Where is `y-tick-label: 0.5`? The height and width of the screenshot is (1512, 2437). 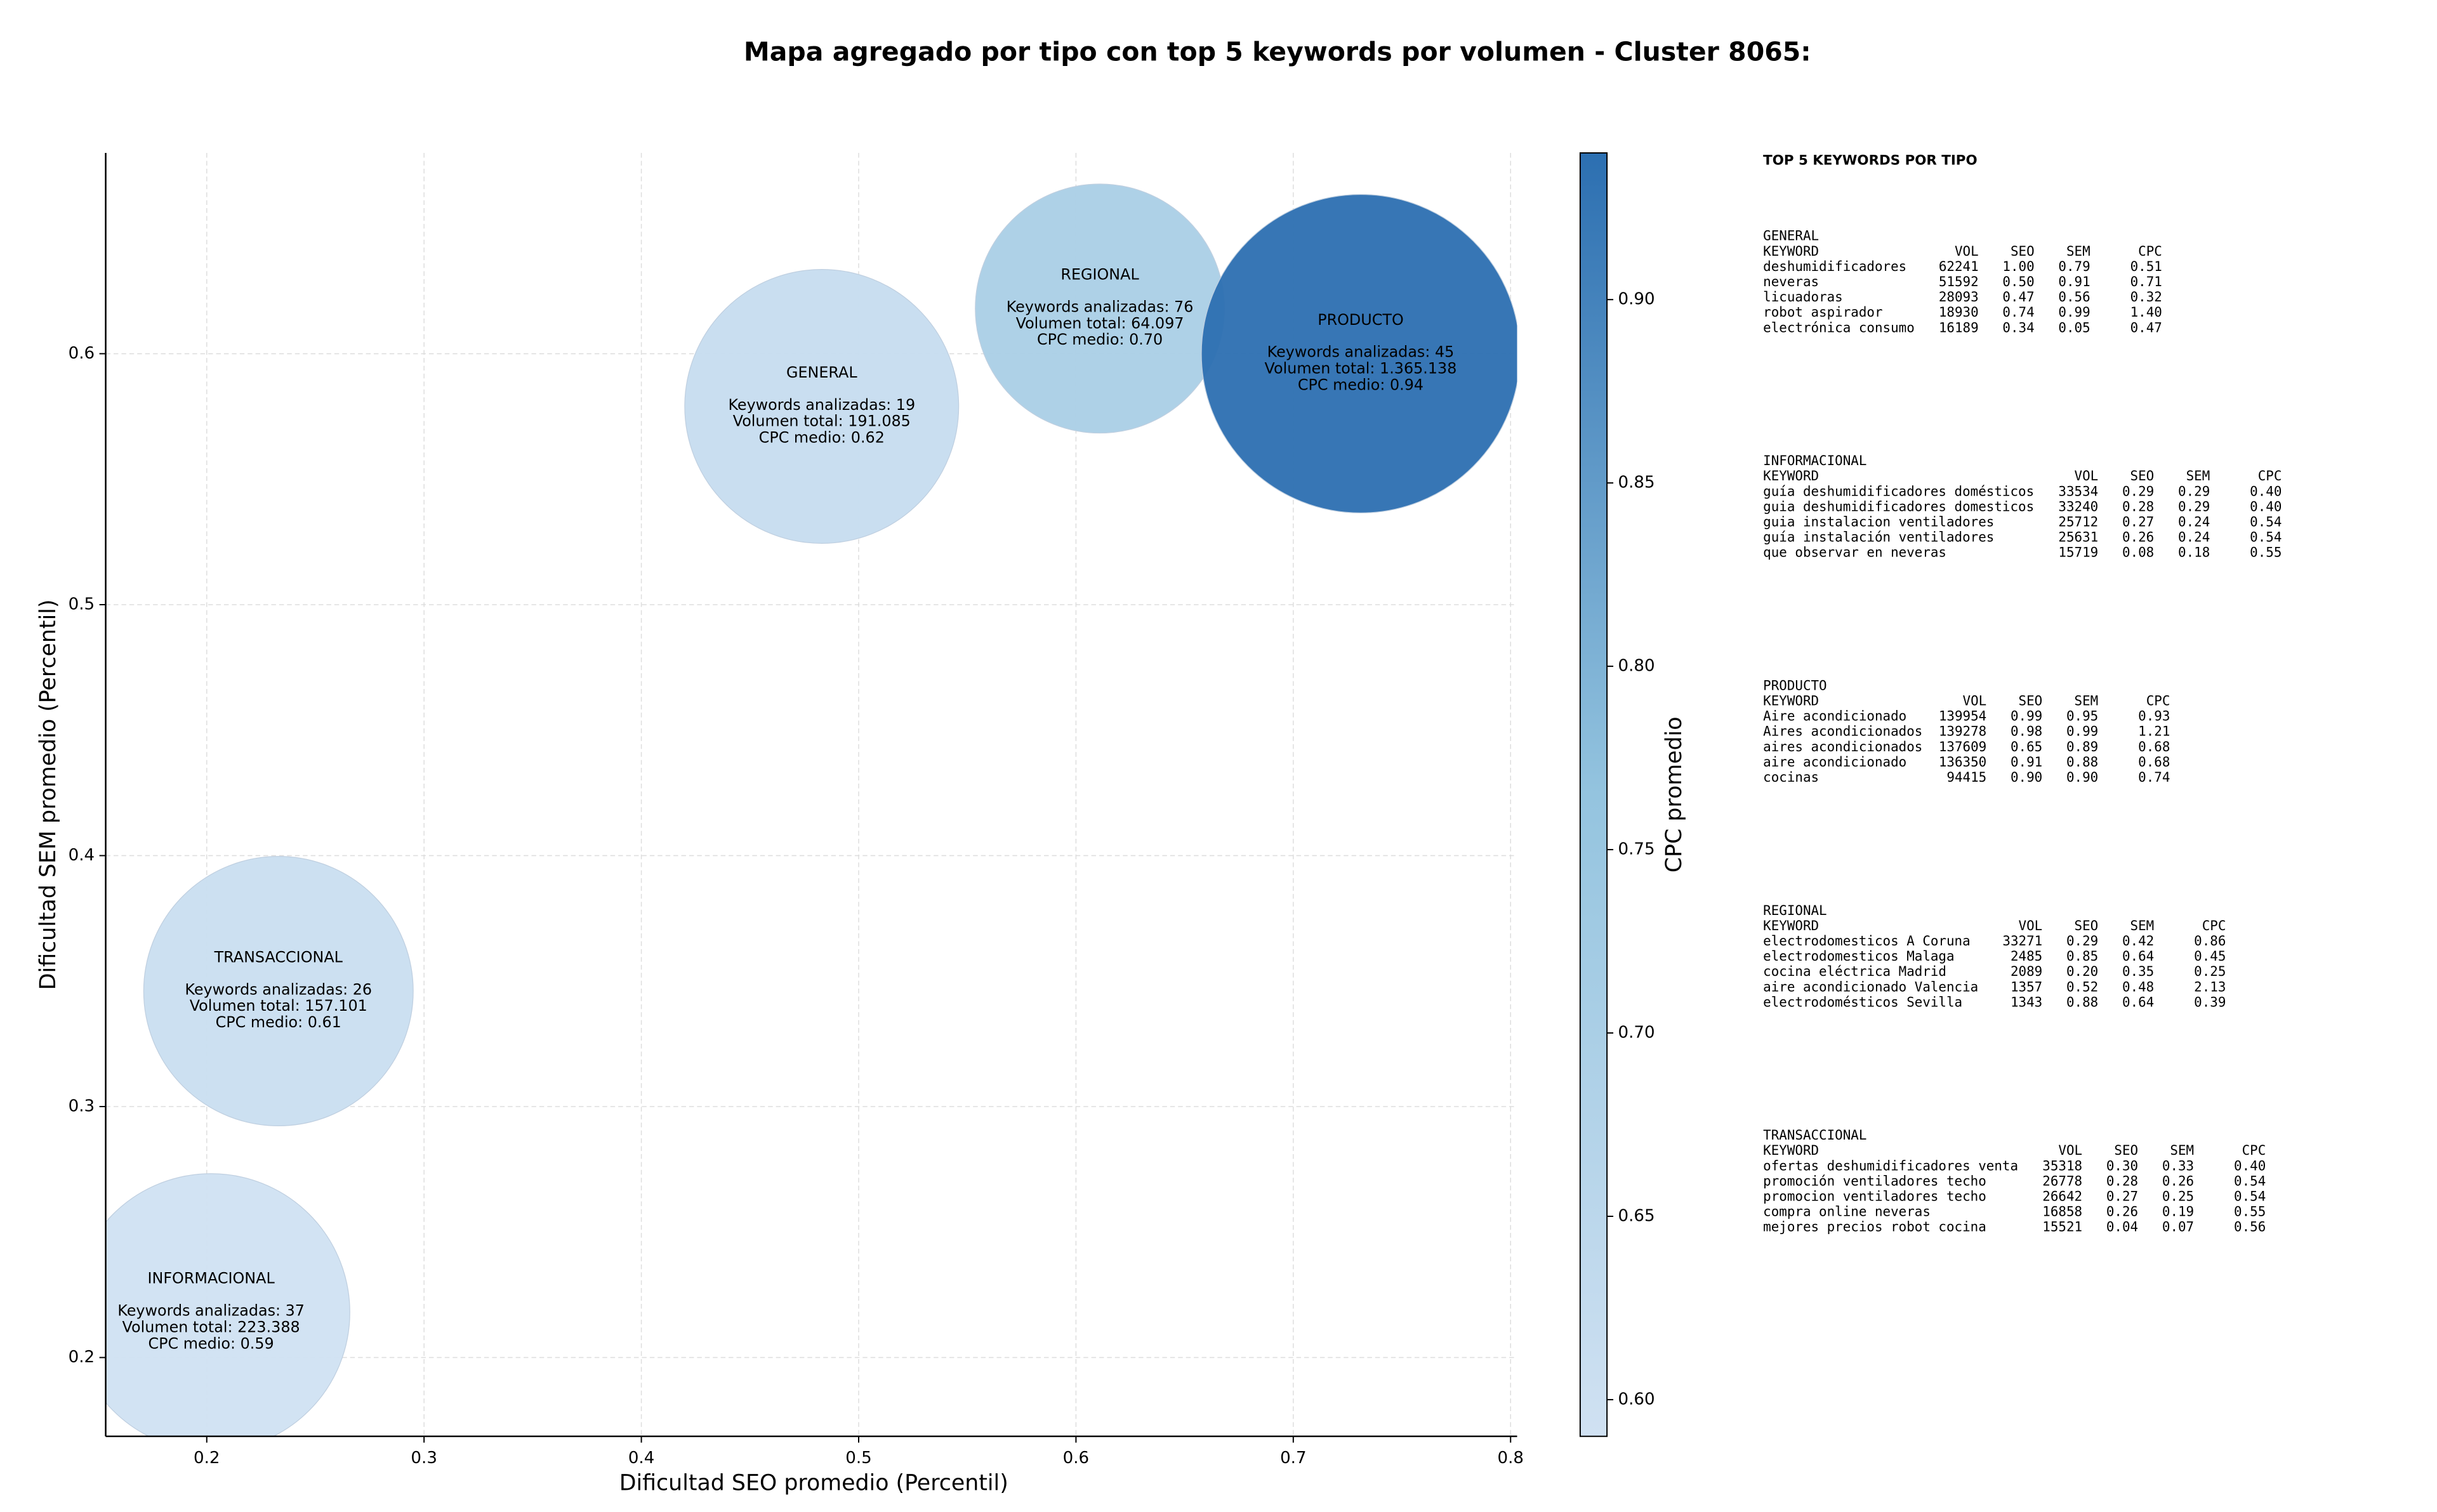 y-tick-label: 0.5 is located at coordinates (82, 605).